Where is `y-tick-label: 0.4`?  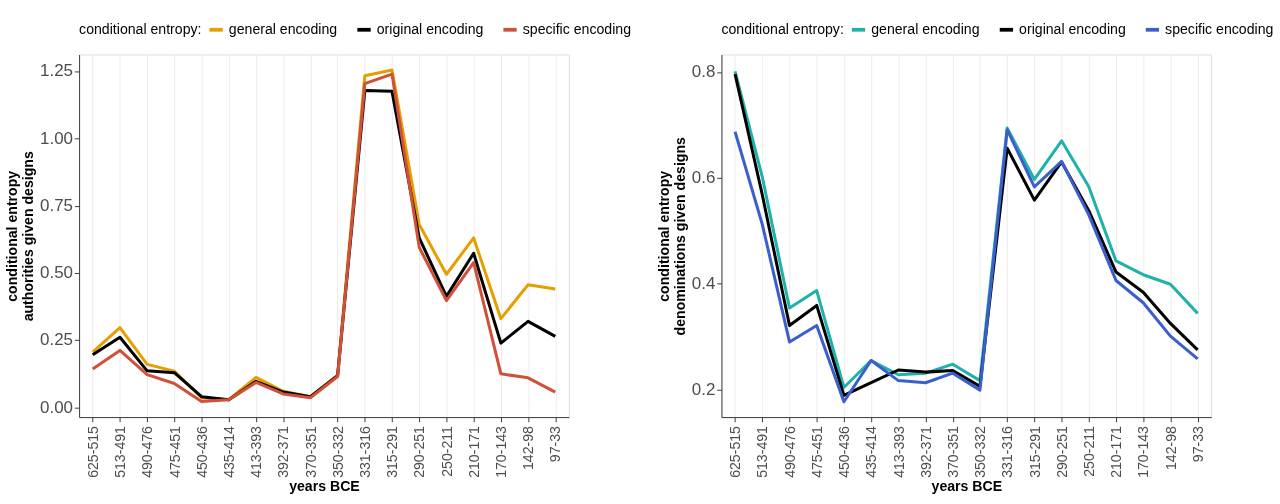
y-tick-label: 0.4 is located at coordinates (703, 283).